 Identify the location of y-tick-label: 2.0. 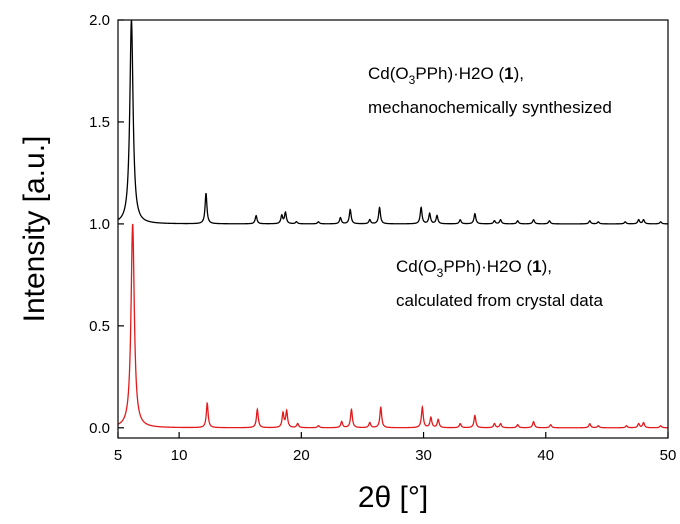
(99, 20).